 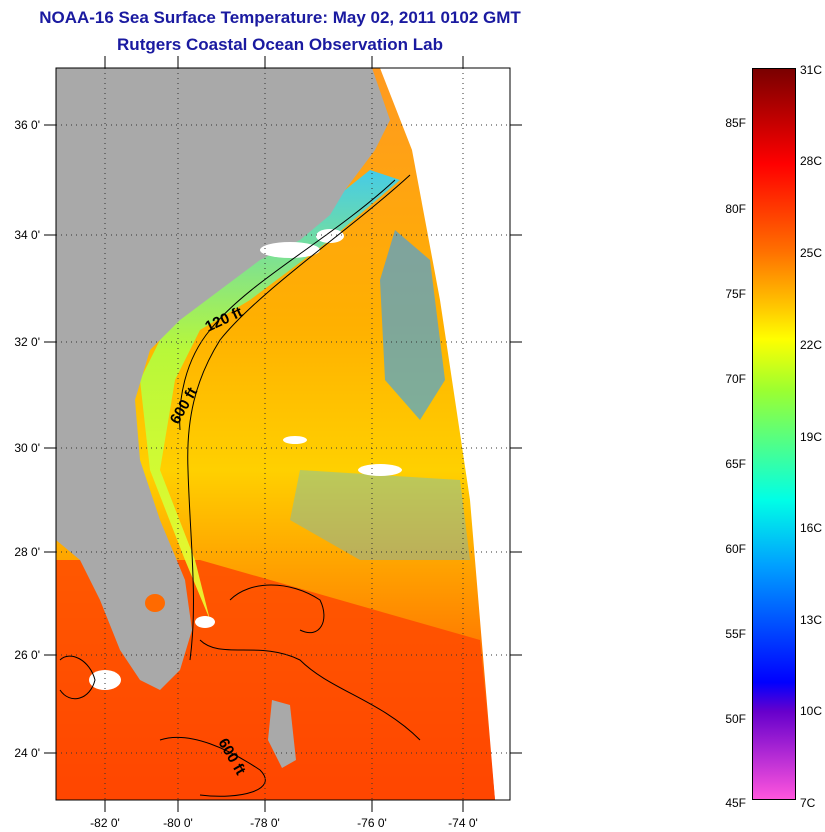 What do you see at coordinates (155, 603) in the screenshot?
I see `lake-okeechobee` at bounding box center [155, 603].